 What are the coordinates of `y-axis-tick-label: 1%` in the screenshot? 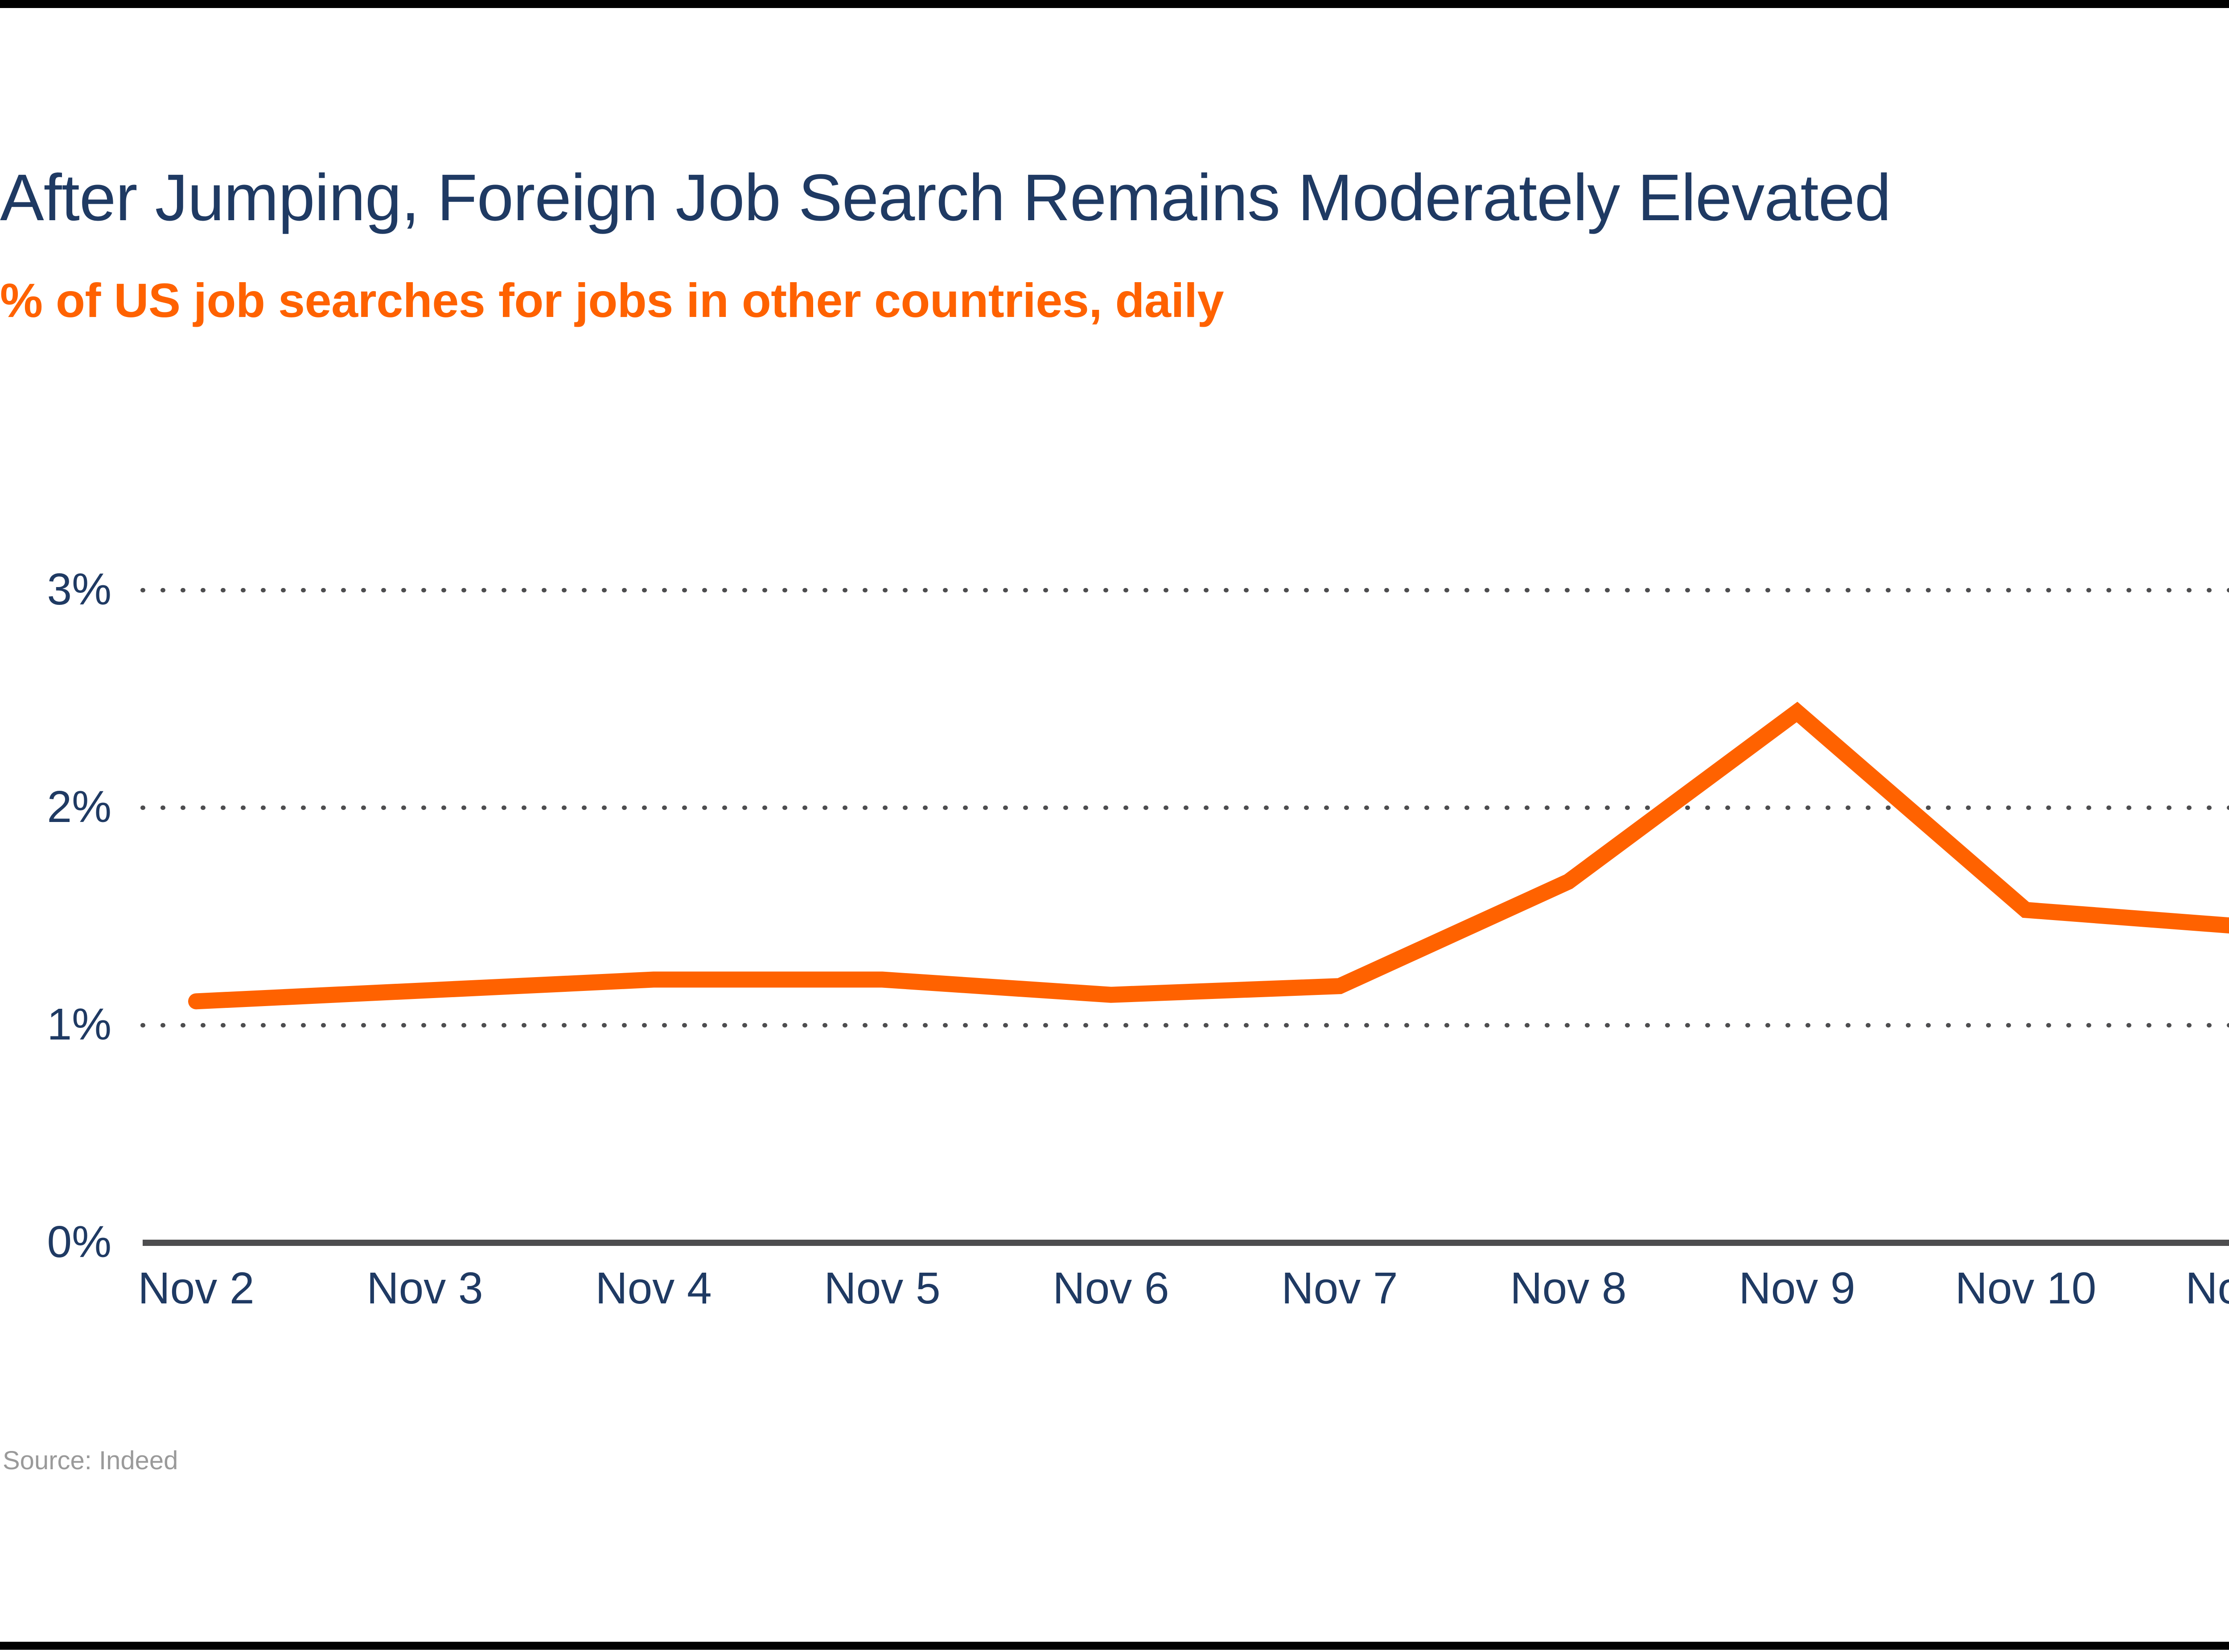 It's located at (79, 1024).